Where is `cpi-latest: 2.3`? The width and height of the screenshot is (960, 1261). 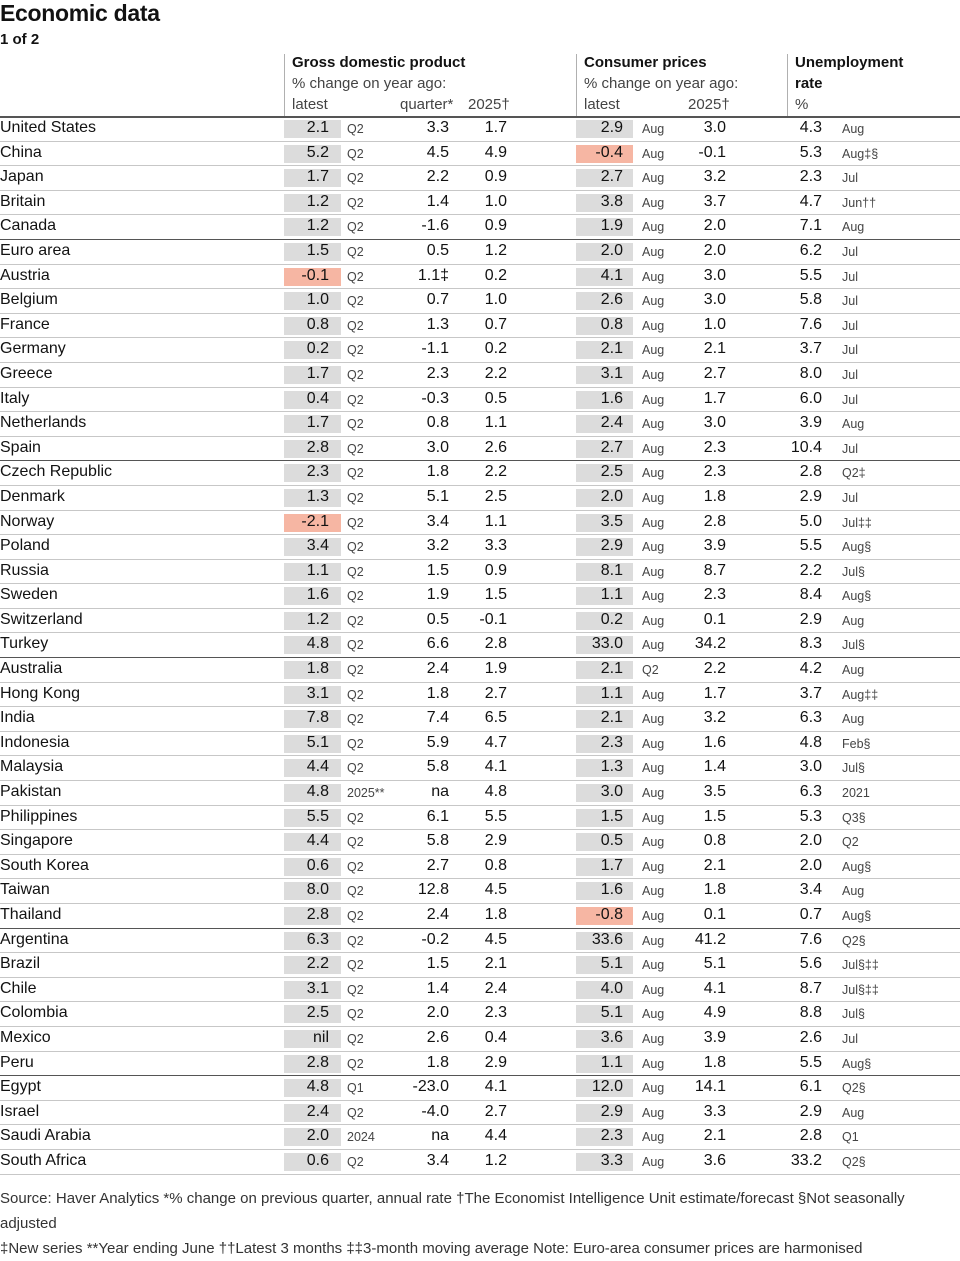
cpi-latest: 2.3 is located at coordinates (611, 742).